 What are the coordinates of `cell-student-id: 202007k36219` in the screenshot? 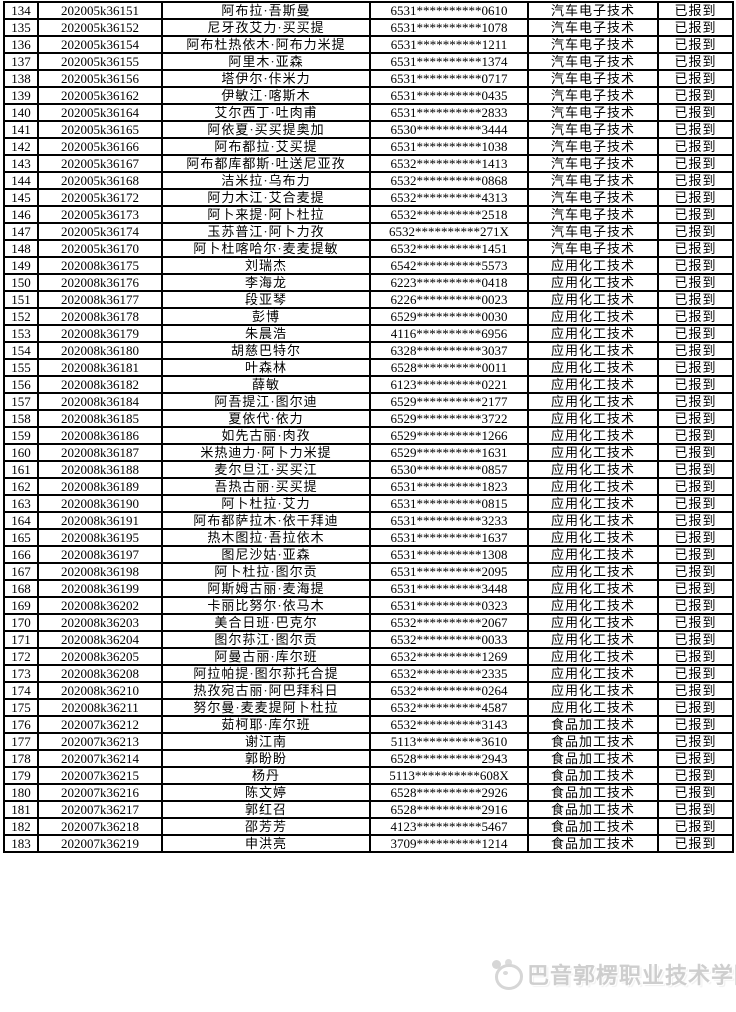 It's located at (100, 843).